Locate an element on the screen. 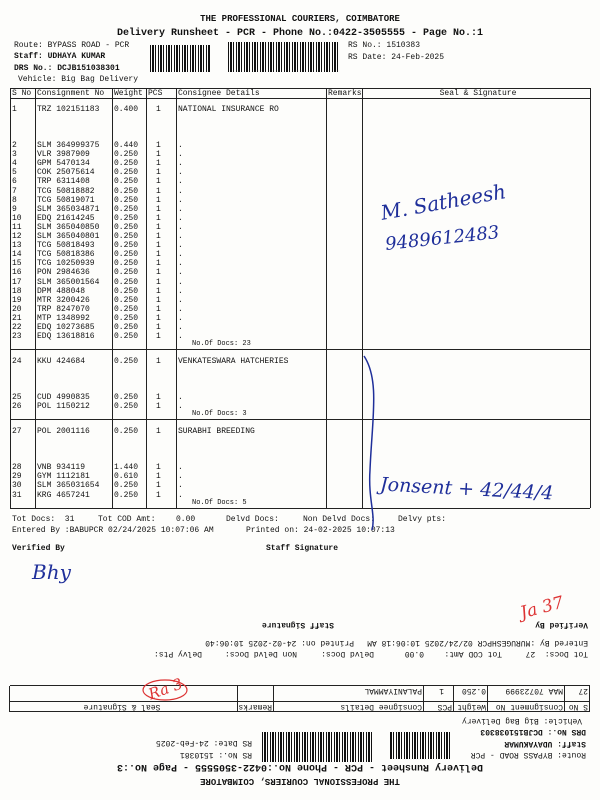 Image resolution: width=600 pixels, height=800 pixels. column-header: S No is located at coordinates (578, 706).